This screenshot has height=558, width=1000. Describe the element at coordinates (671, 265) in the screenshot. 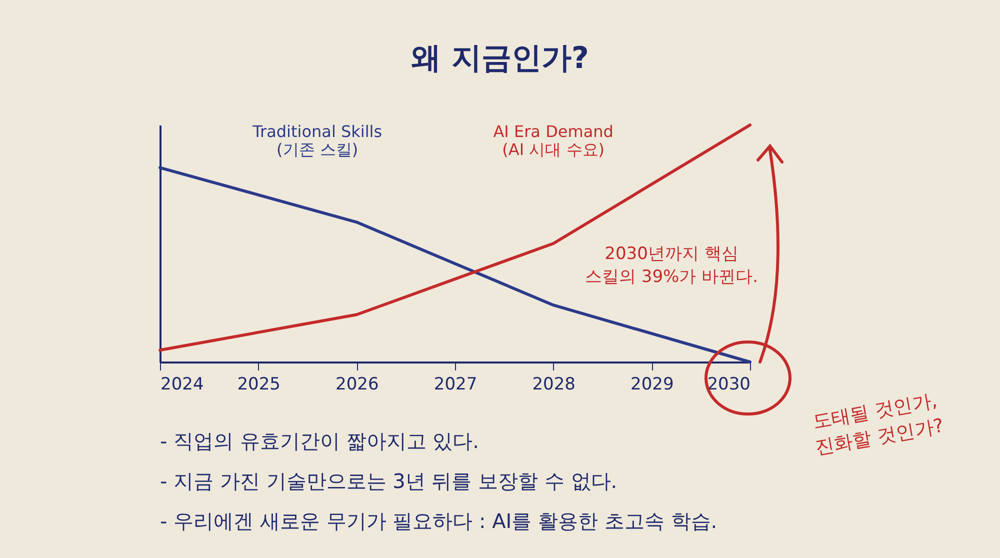

I see `annotation: 2030년까지 핵심 스킬의 39%가 바뀐다.` at that location.